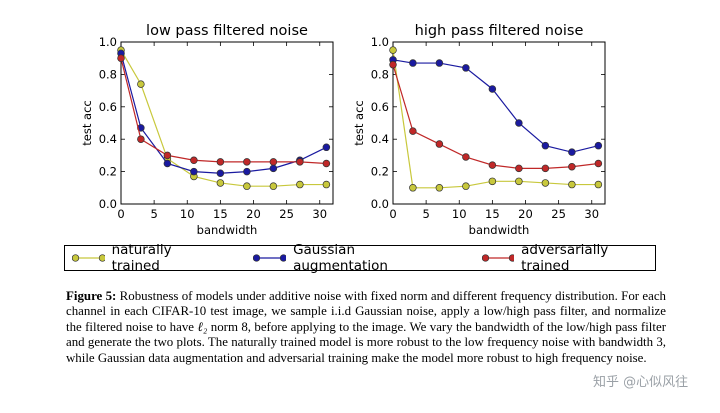  Describe the element at coordinates (88, 258) in the screenshot. I see `legend-marker-natural` at that location.